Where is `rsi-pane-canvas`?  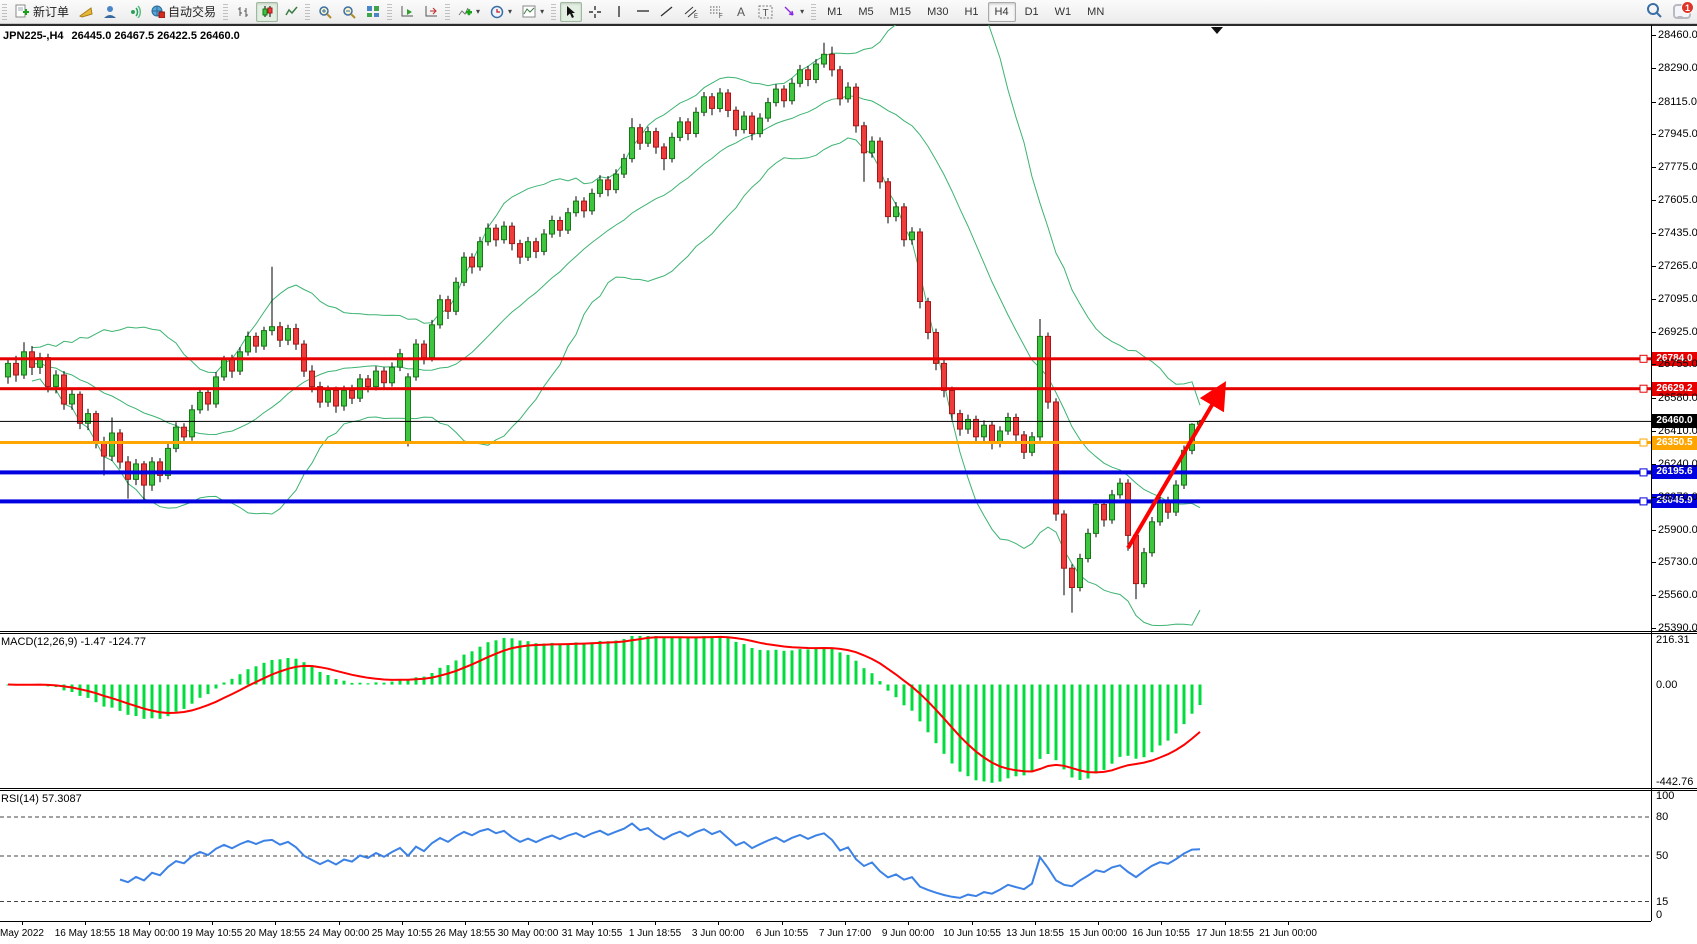
rsi-pane-canvas is located at coordinates (825, 856).